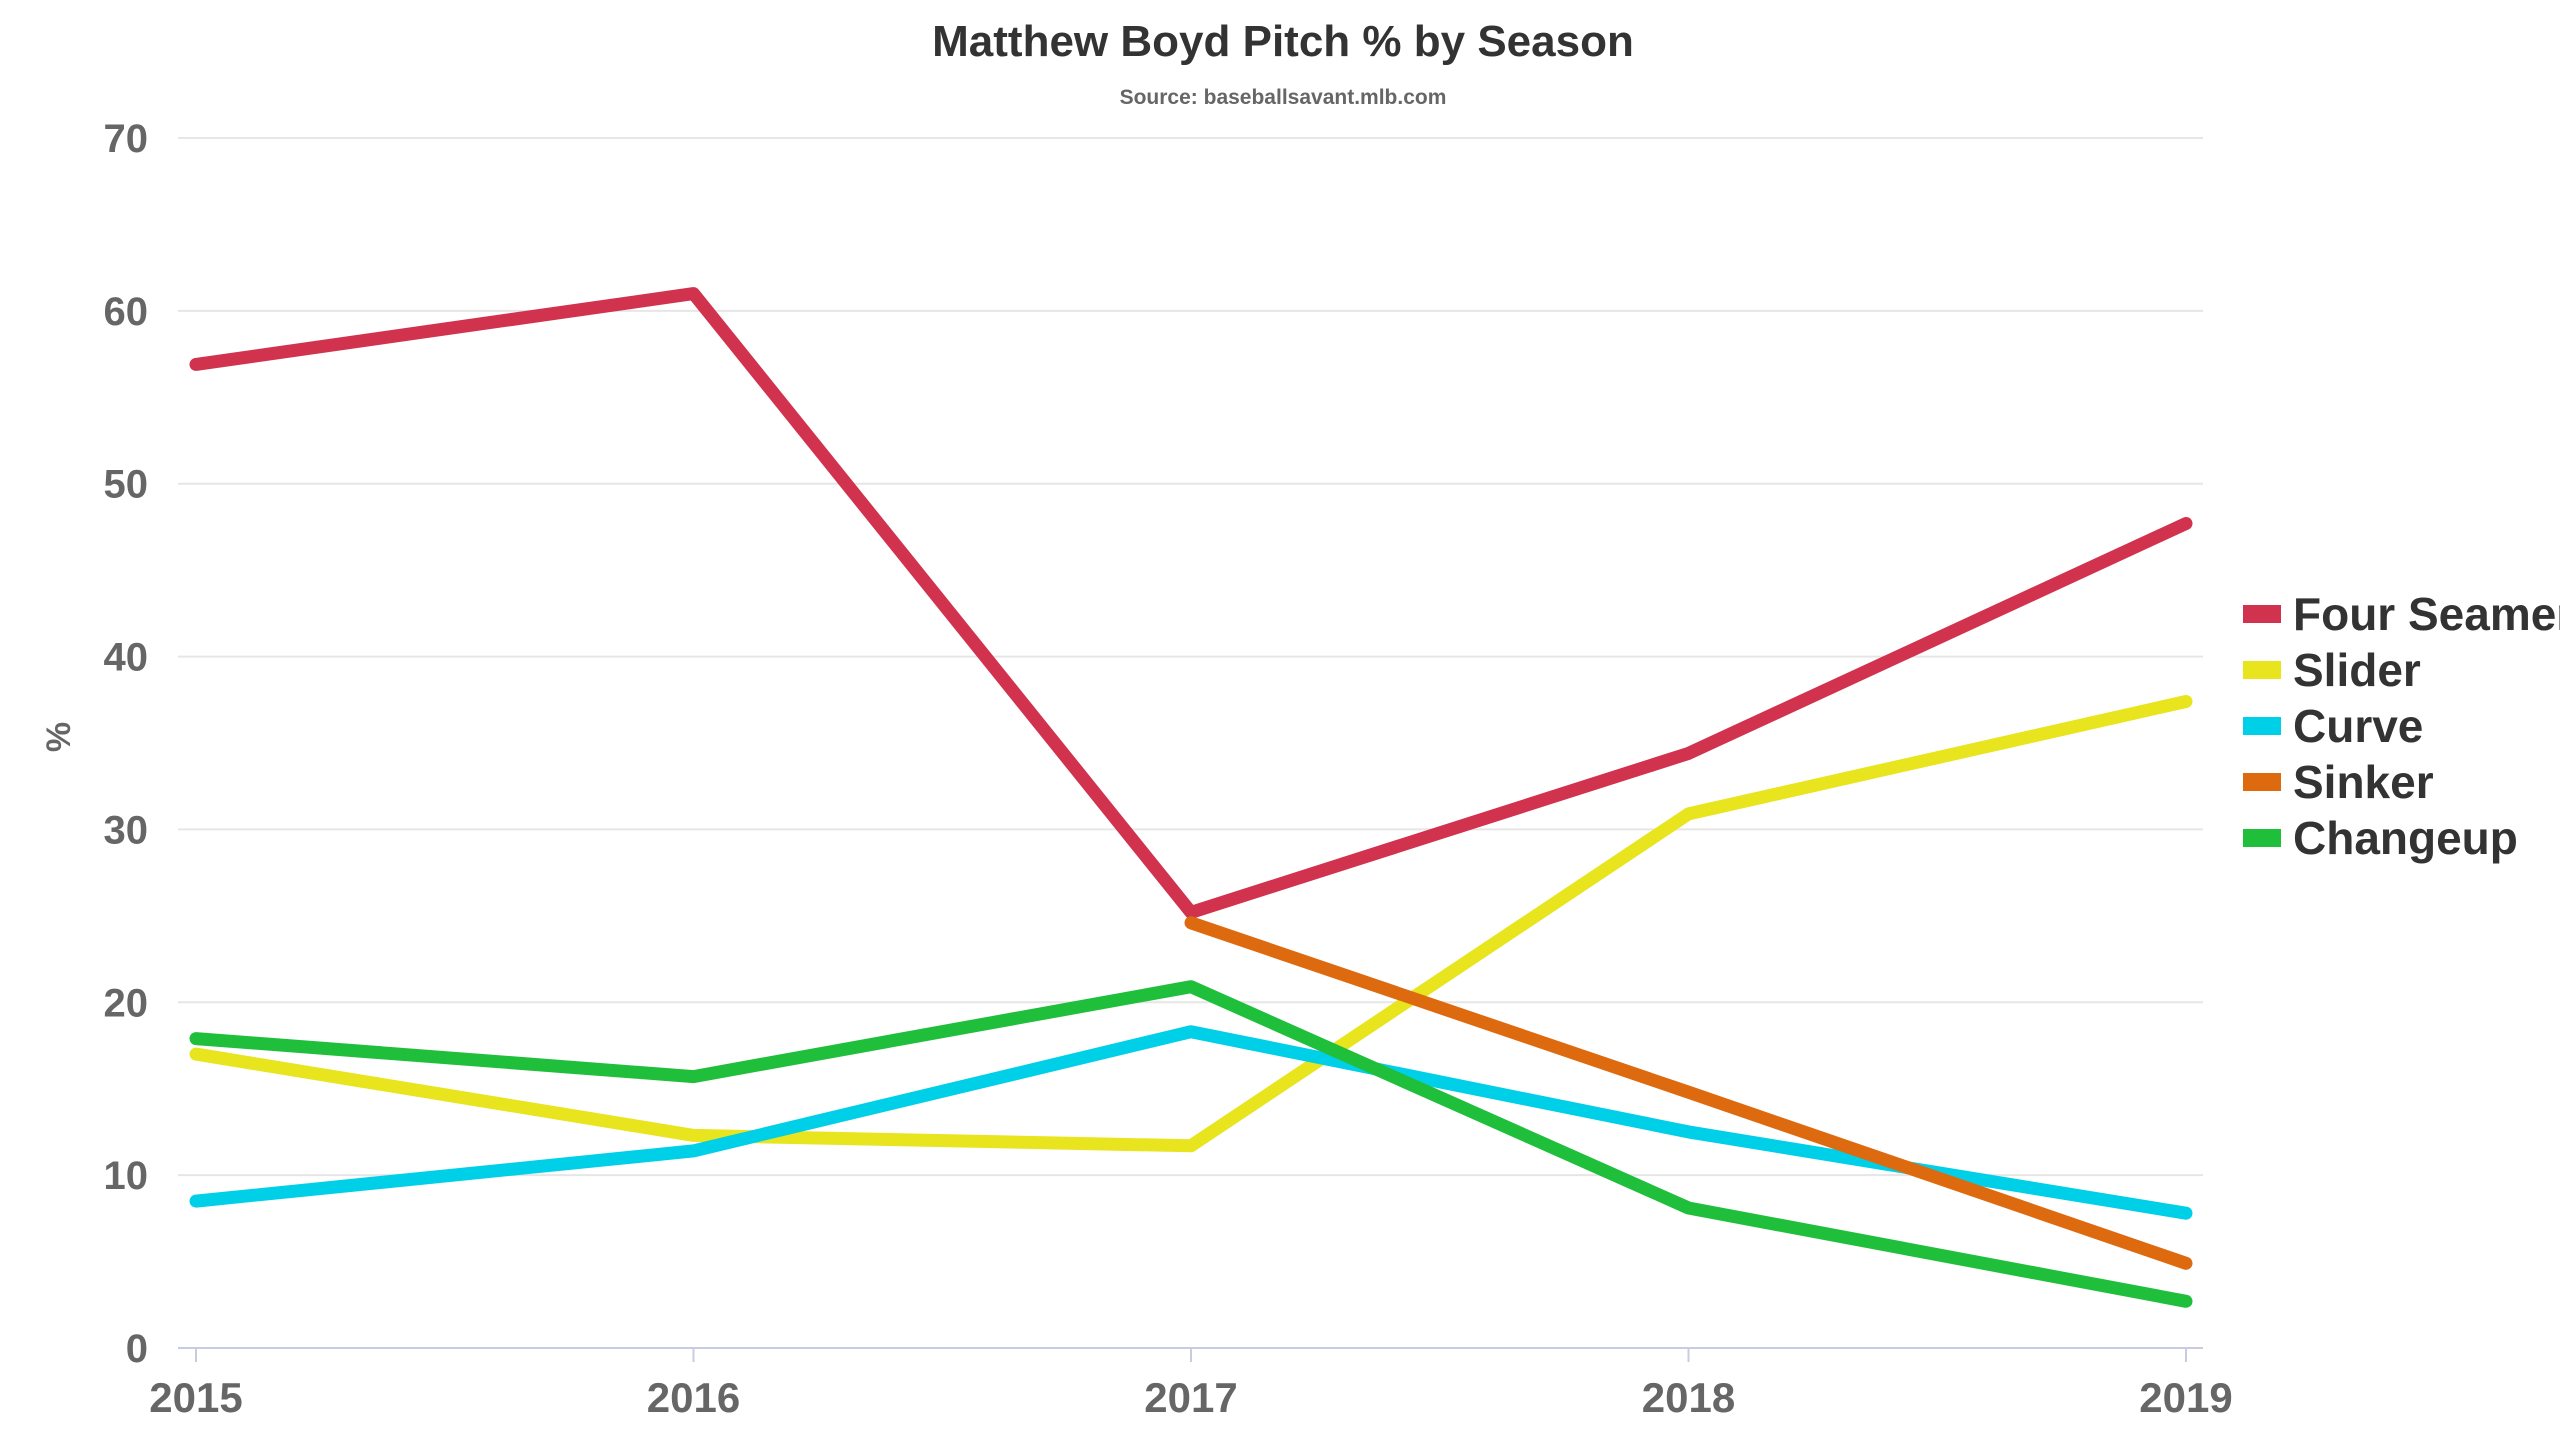 The height and width of the screenshot is (1440, 2560). What do you see at coordinates (2405, 838) in the screenshot?
I see `legend-label-changeup: Changeup` at bounding box center [2405, 838].